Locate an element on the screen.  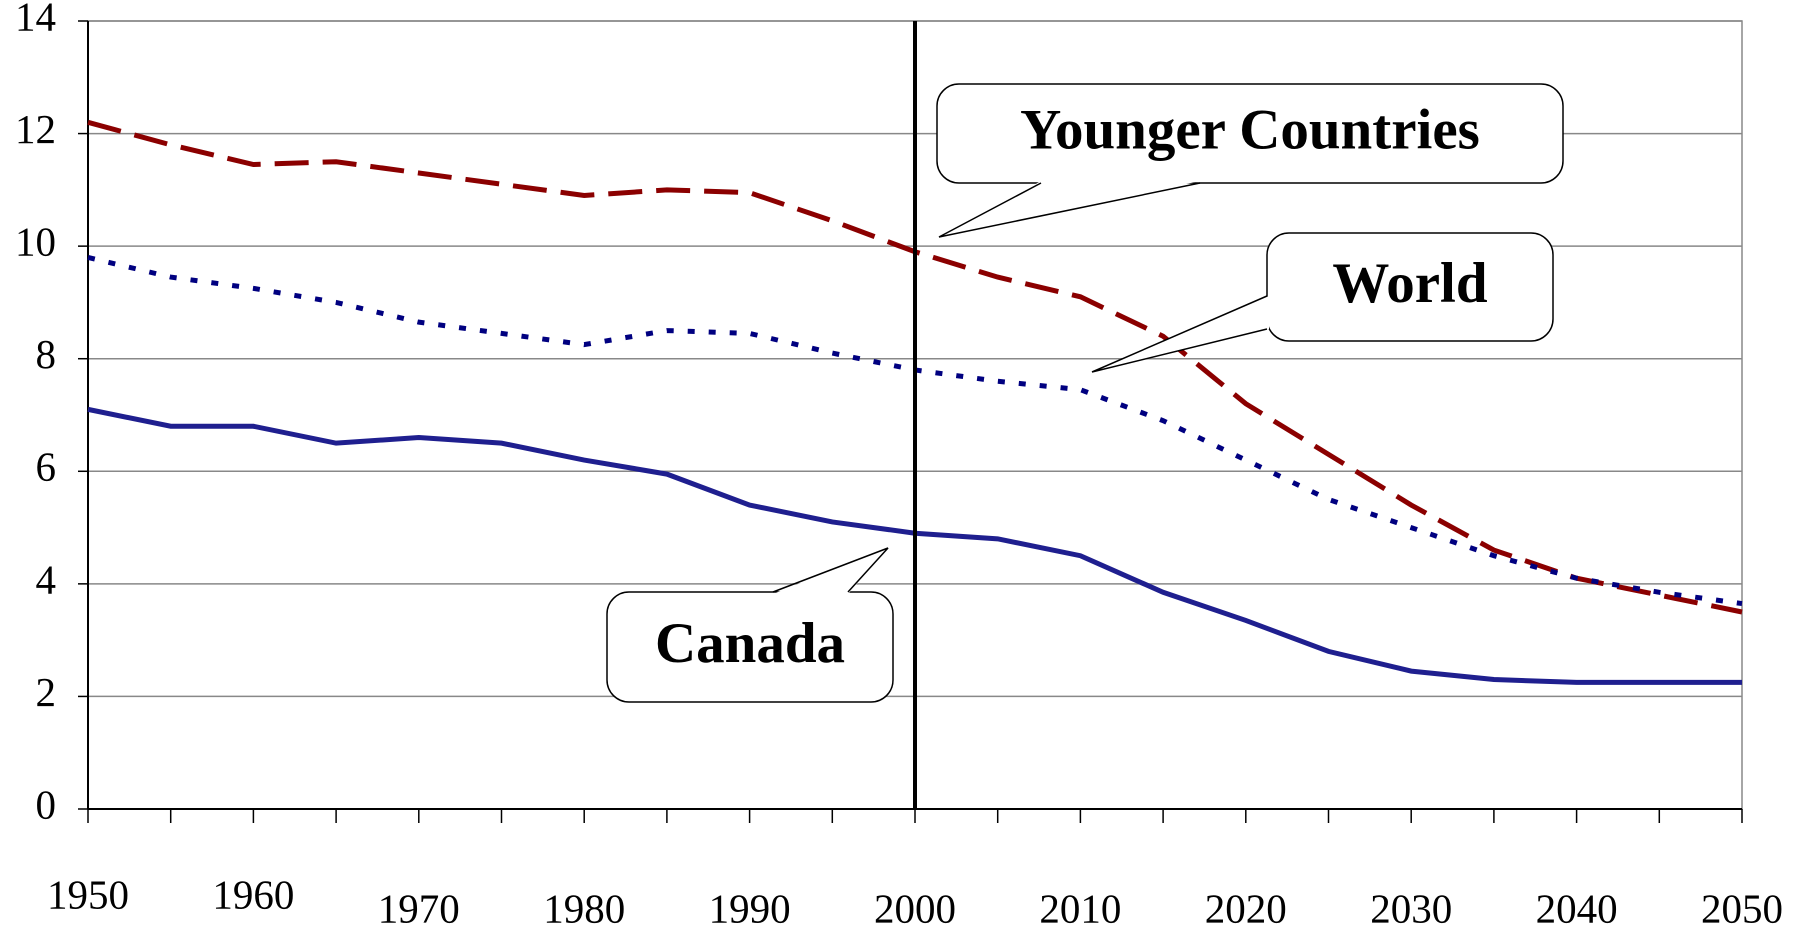
x-tick-label: 1960 is located at coordinates (253, 894).